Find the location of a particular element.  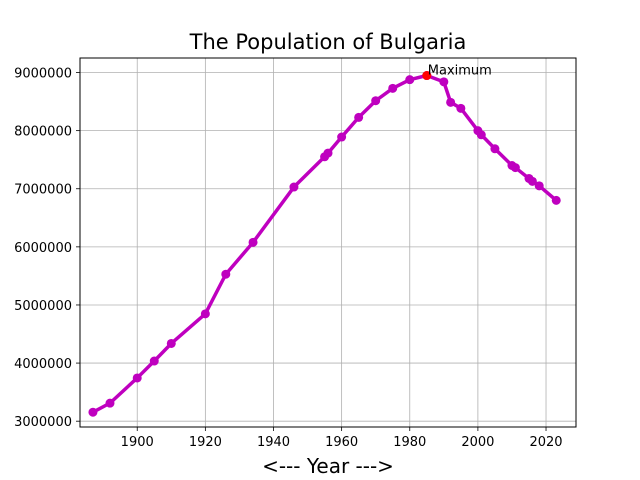

y-tick-label: 9000000 is located at coordinates (43, 74).